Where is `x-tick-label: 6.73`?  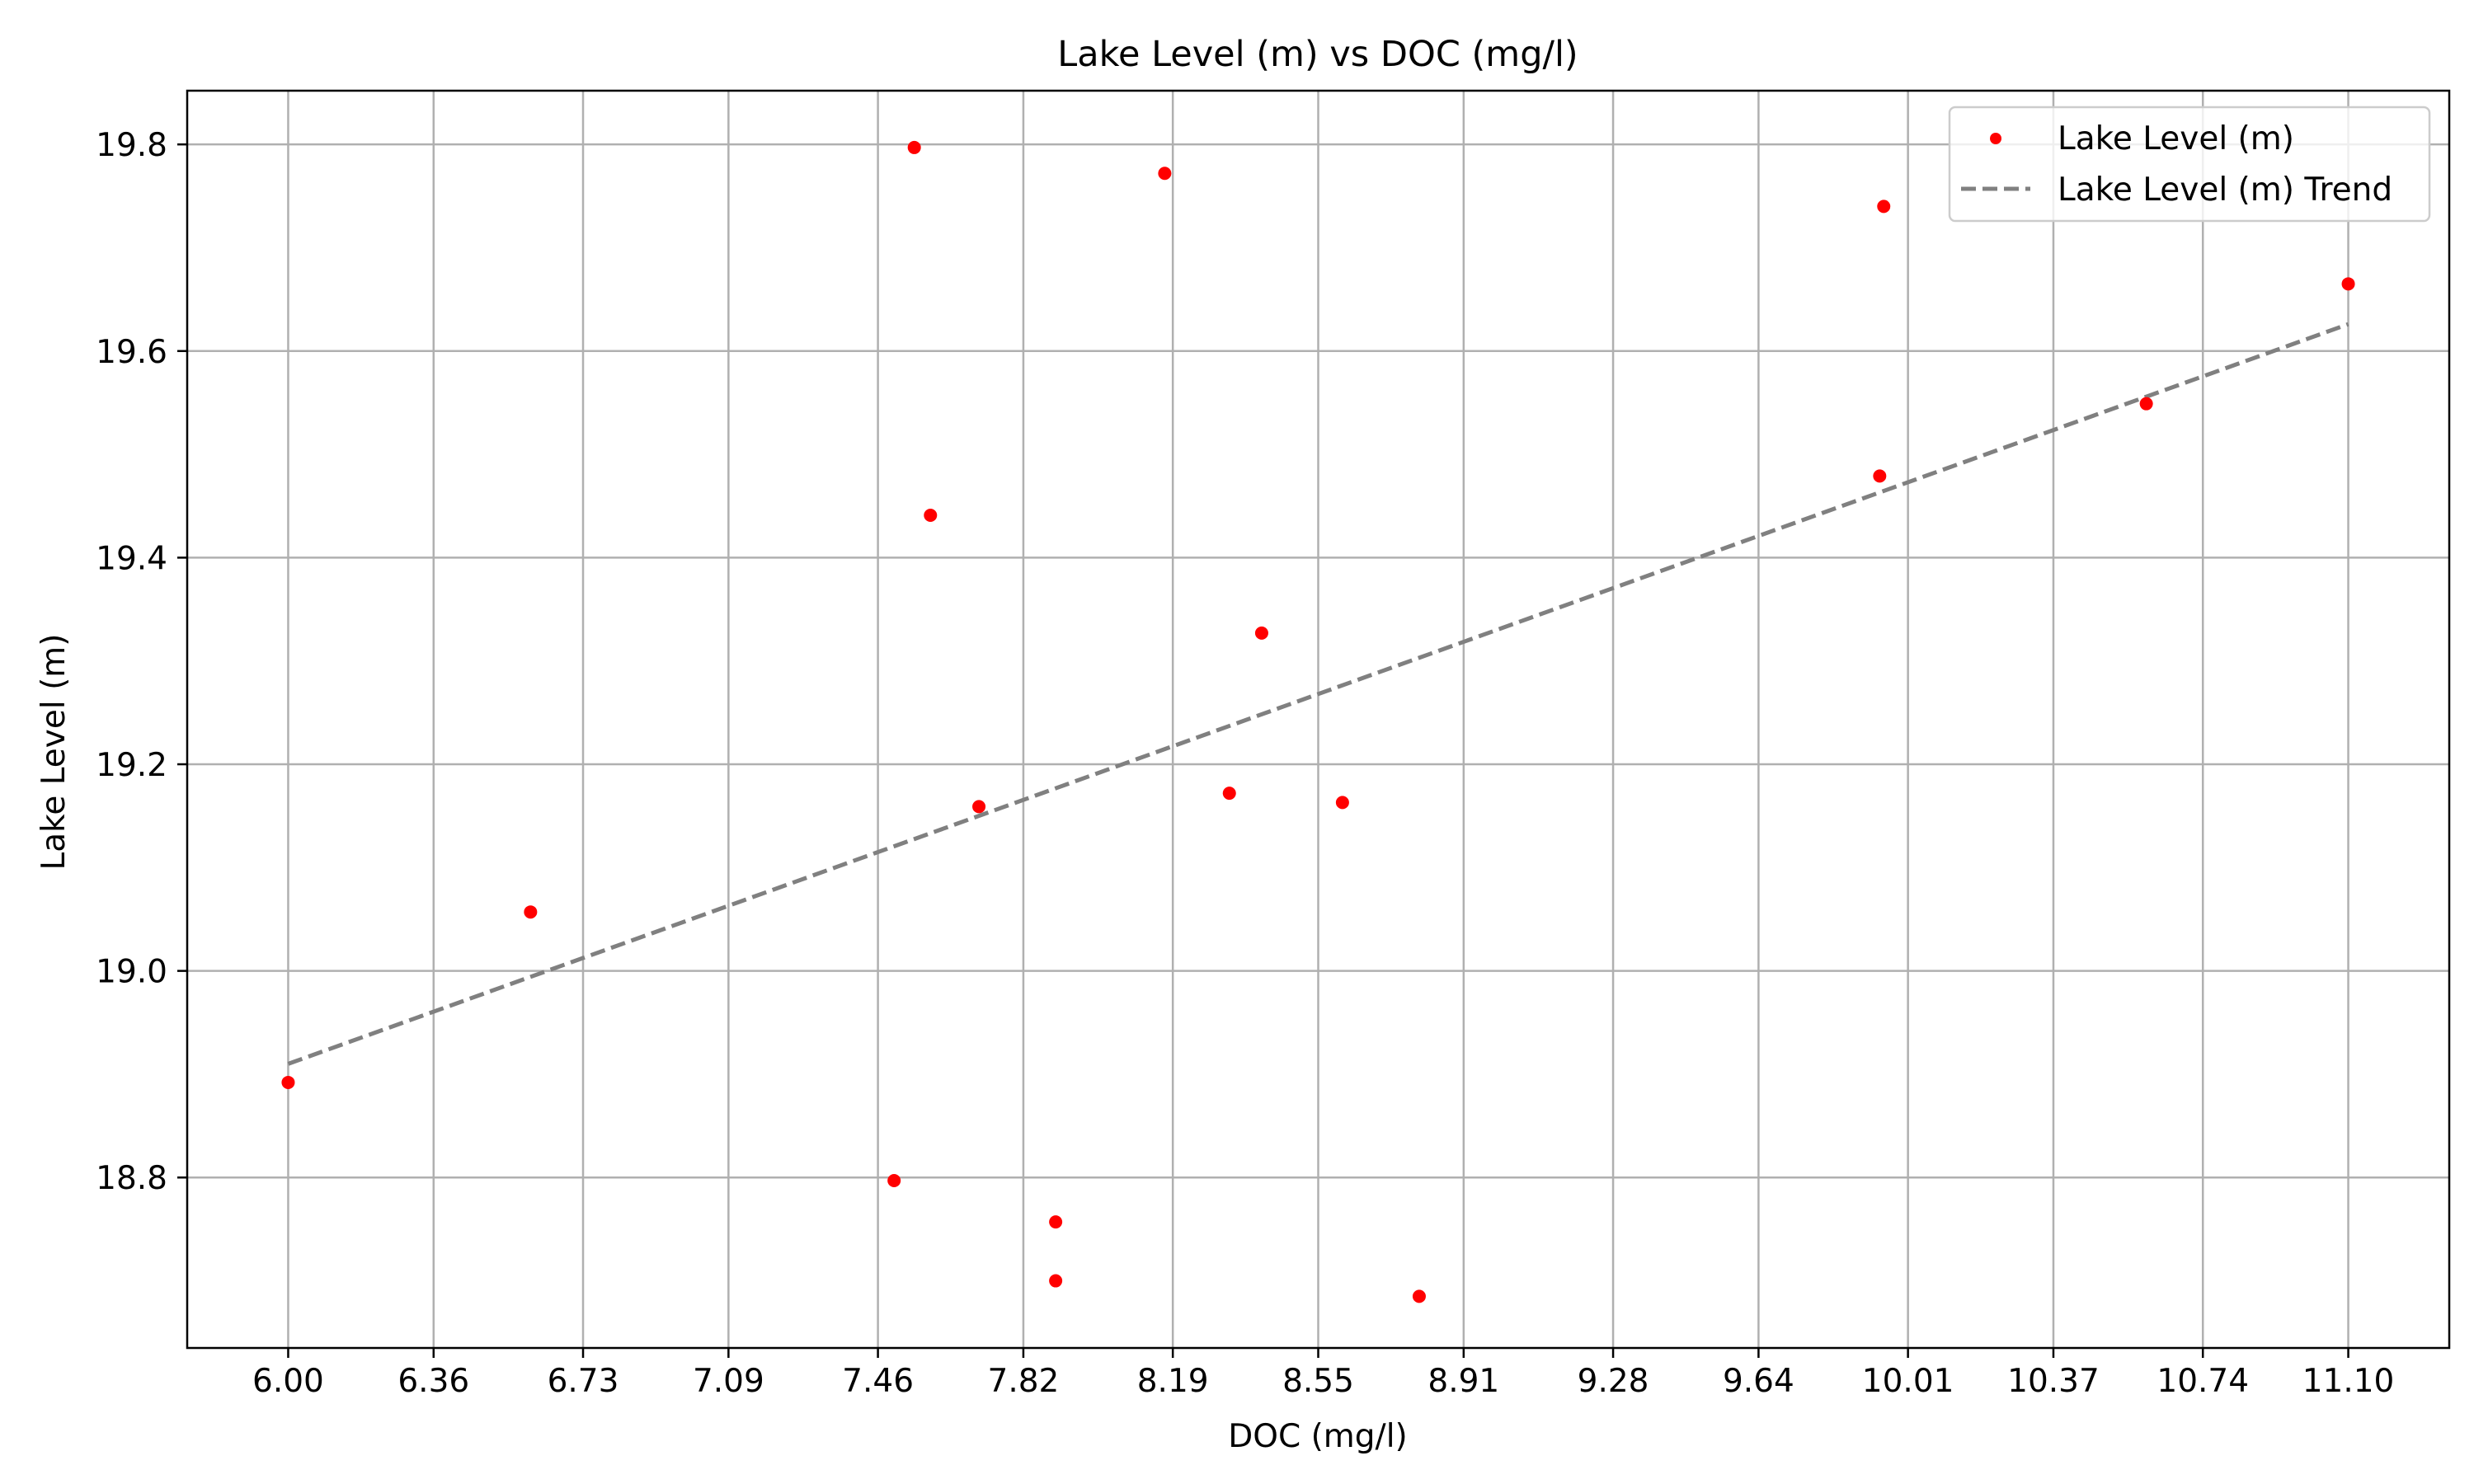 x-tick-label: 6.73 is located at coordinates (583, 1381).